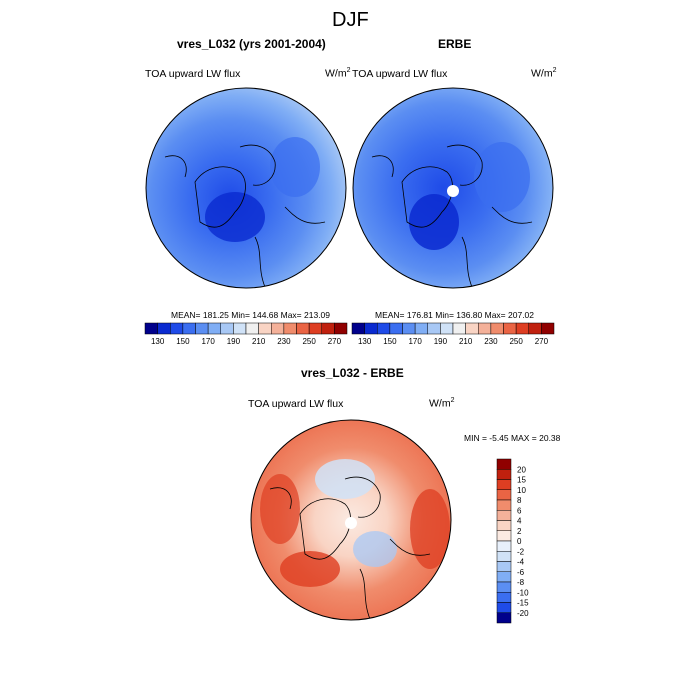 The height and width of the screenshot is (700, 700). What do you see at coordinates (193, 74) in the screenshot?
I see `panel-1-variable-label: TOA upward LW flux` at bounding box center [193, 74].